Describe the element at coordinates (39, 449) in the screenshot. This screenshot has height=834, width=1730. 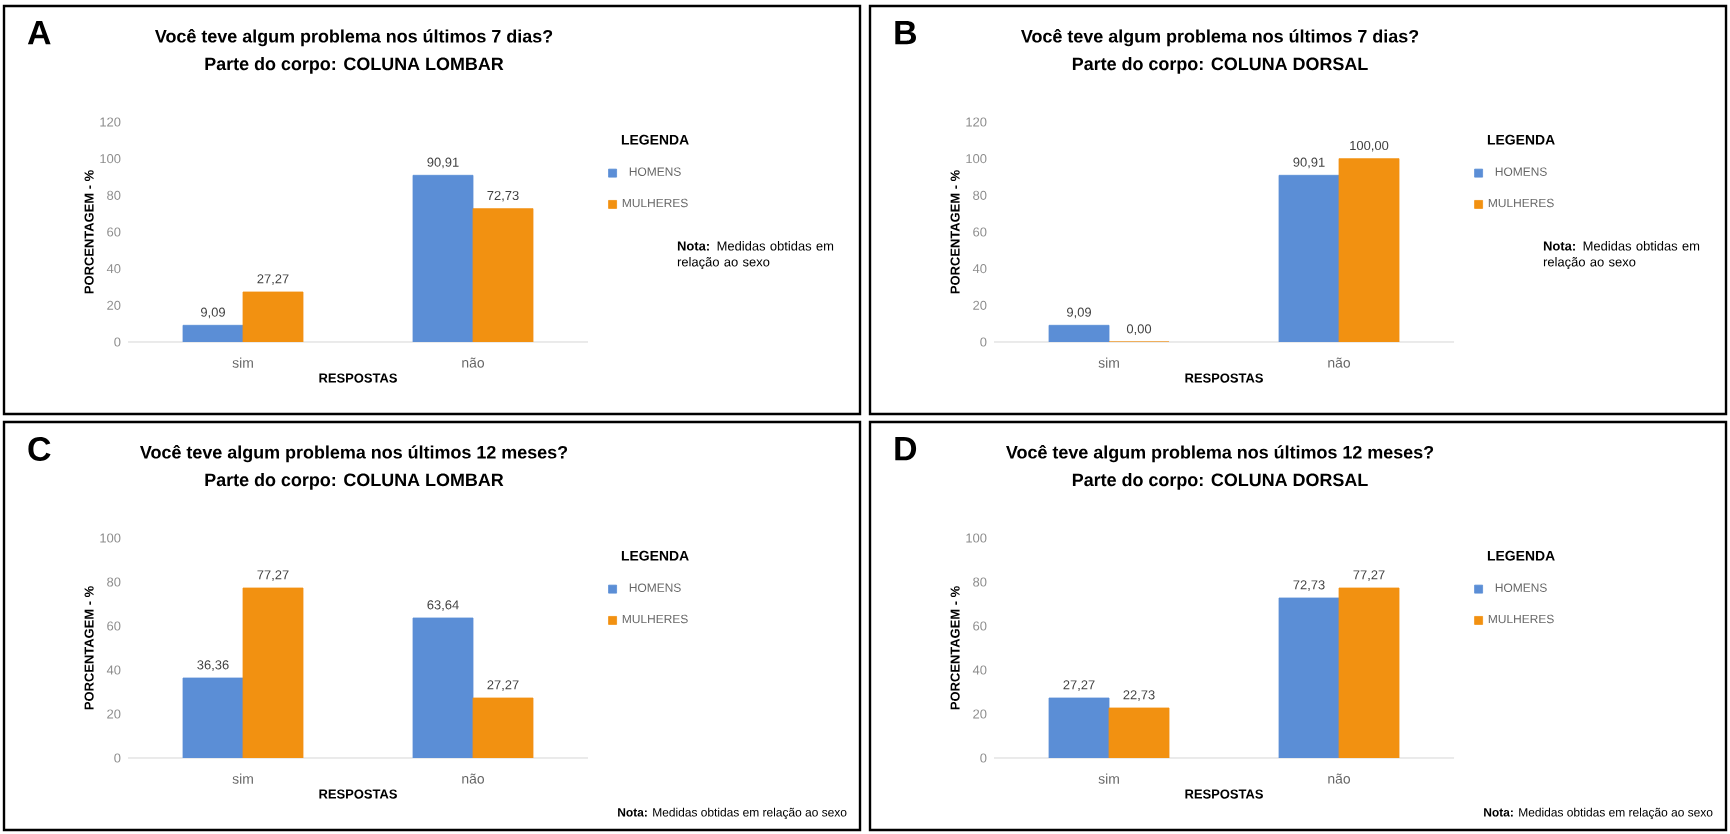
I see `text: C` at that location.